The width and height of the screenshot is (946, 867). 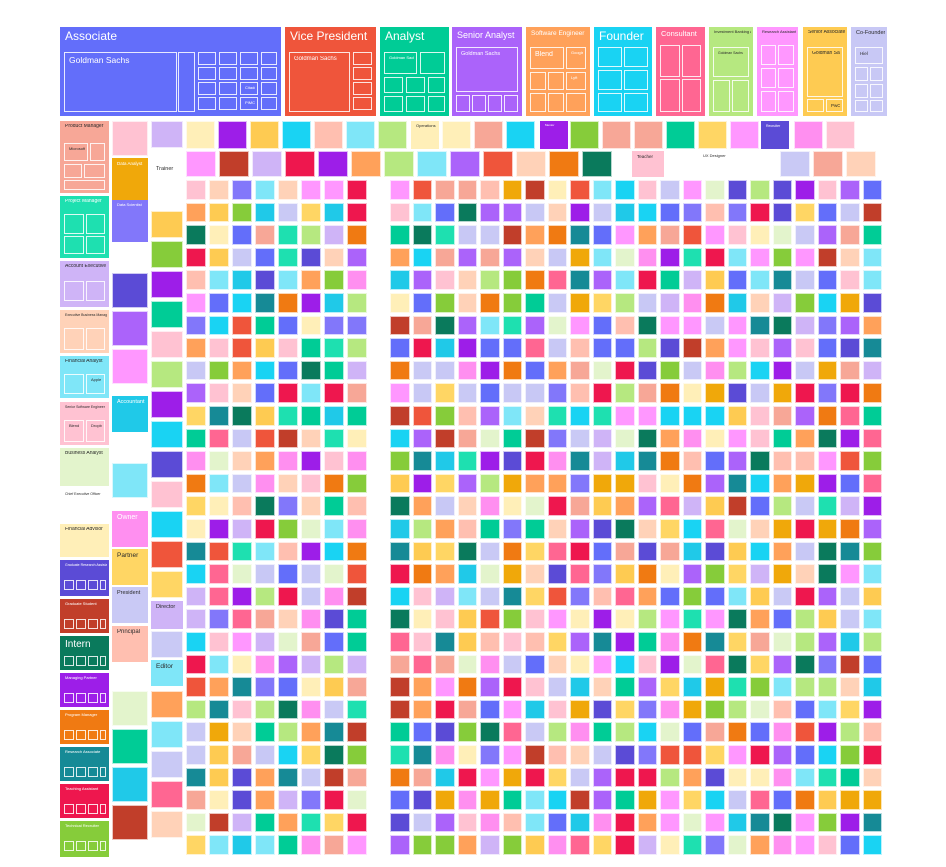 I want to click on treemap-node-analyst: Analyst Goldman Sachs, so click(x=414, y=71).